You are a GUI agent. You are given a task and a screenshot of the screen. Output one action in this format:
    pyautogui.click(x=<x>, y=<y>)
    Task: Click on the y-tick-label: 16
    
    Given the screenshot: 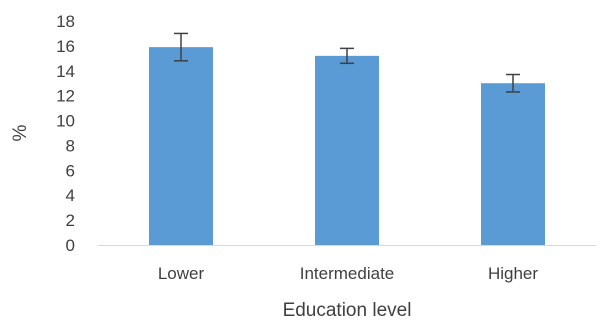 What is the action you would take?
    pyautogui.click(x=65, y=46)
    